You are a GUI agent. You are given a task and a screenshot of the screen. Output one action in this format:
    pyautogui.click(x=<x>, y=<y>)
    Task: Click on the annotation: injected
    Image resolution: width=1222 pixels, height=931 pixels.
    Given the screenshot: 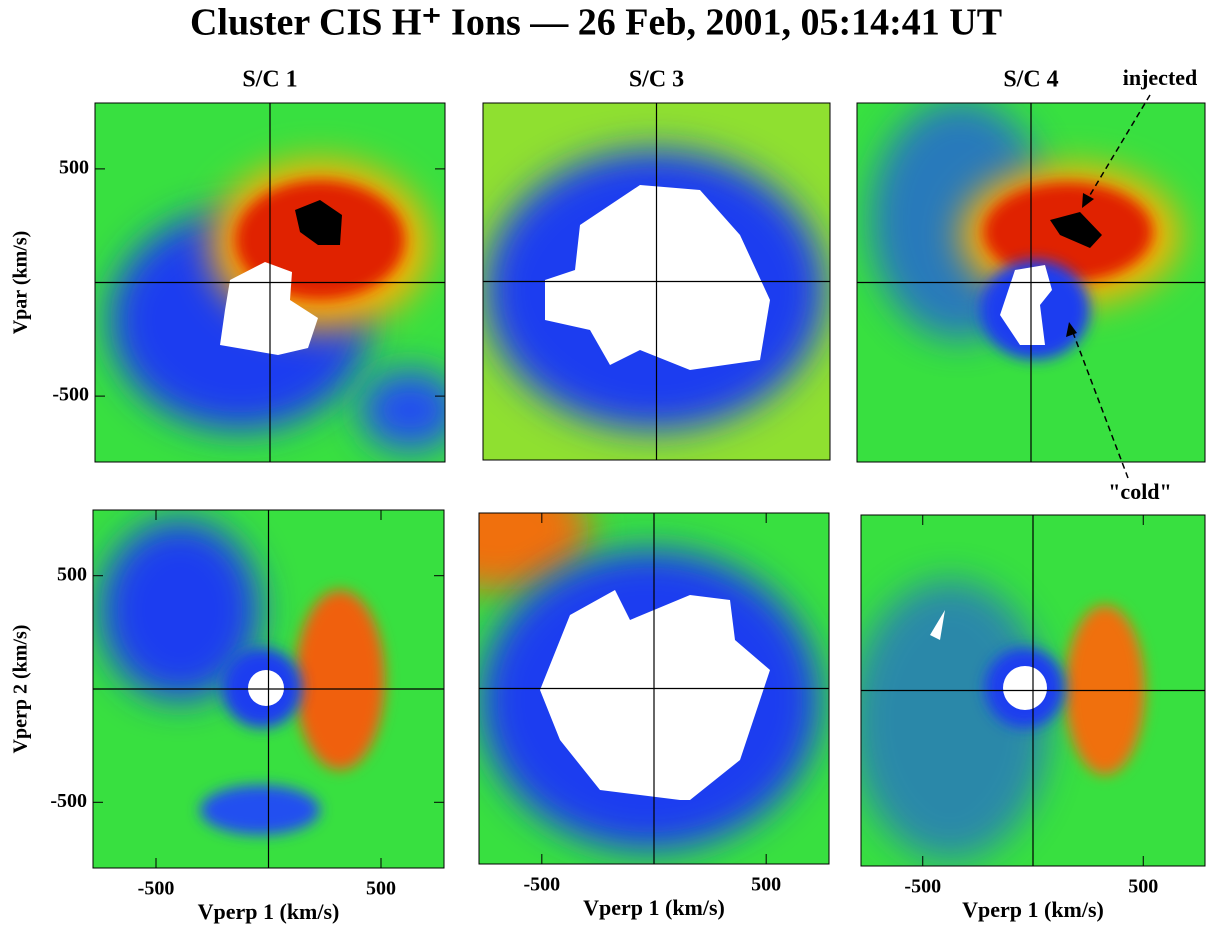 What is the action you would take?
    pyautogui.click(x=1160, y=77)
    